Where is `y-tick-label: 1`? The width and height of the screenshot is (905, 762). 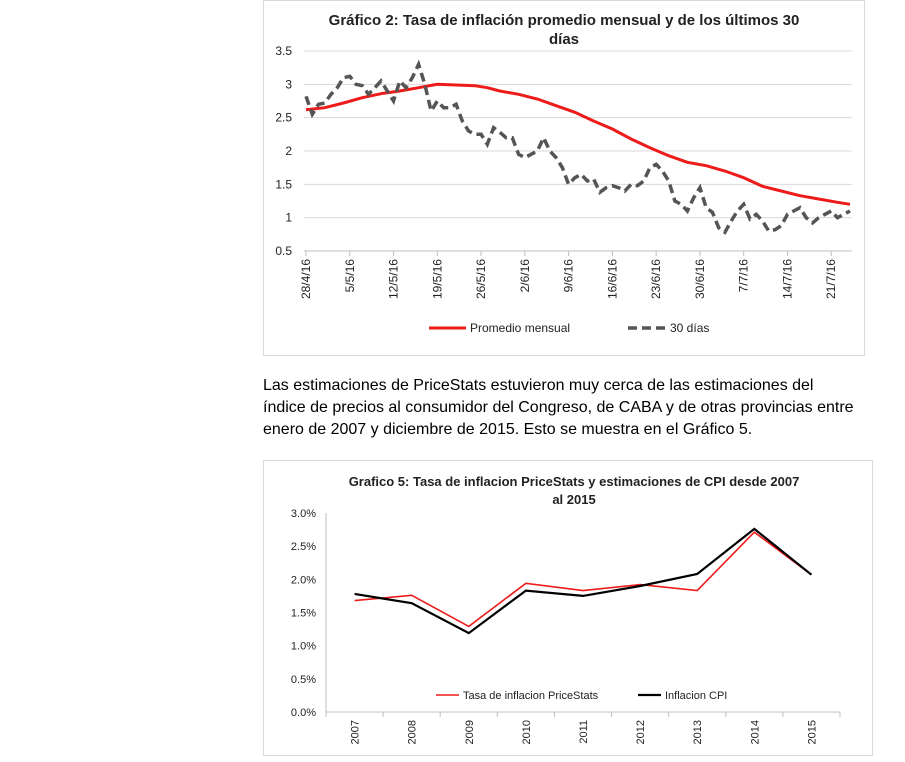 y-tick-label: 1 is located at coordinates (288, 218).